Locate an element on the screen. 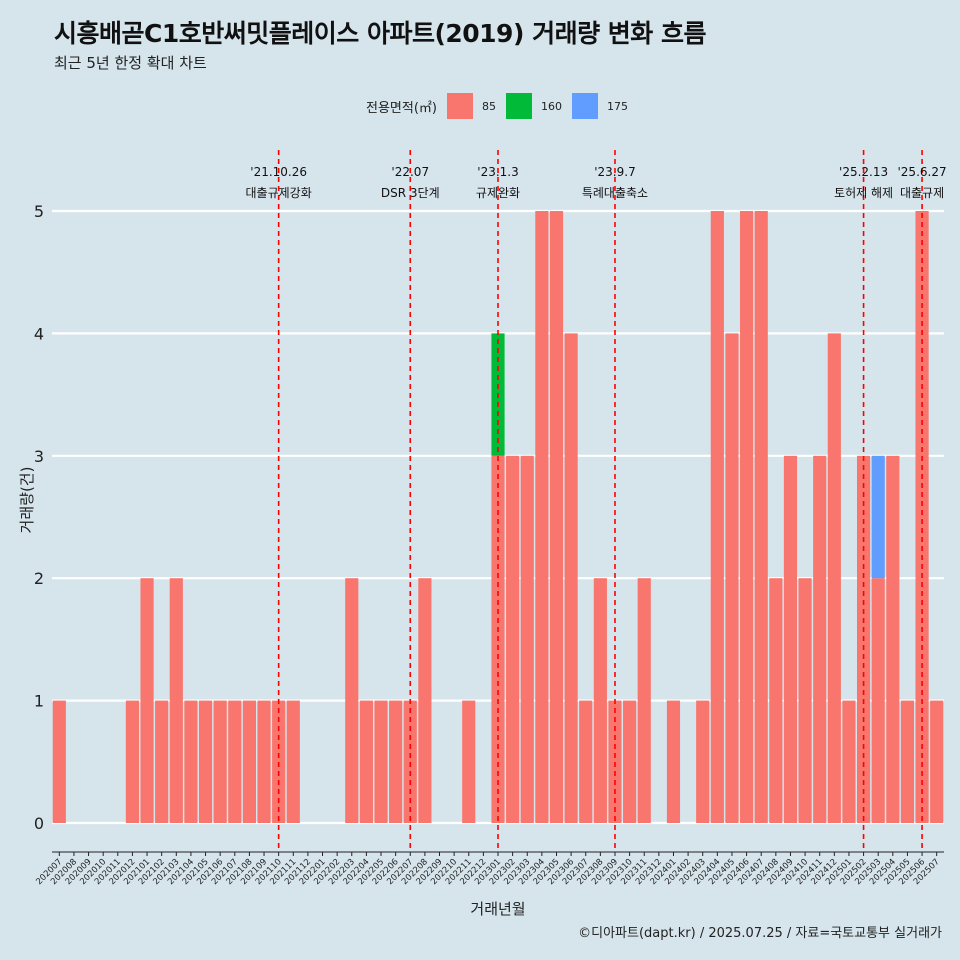 The height and width of the screenshot is (960, 960). annotation-date: '25.2.13 is located at coordinates (863, 172).